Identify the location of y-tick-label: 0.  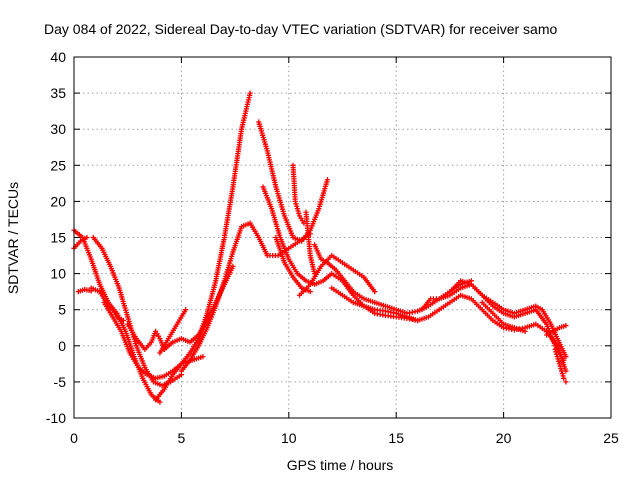
(62, 346).